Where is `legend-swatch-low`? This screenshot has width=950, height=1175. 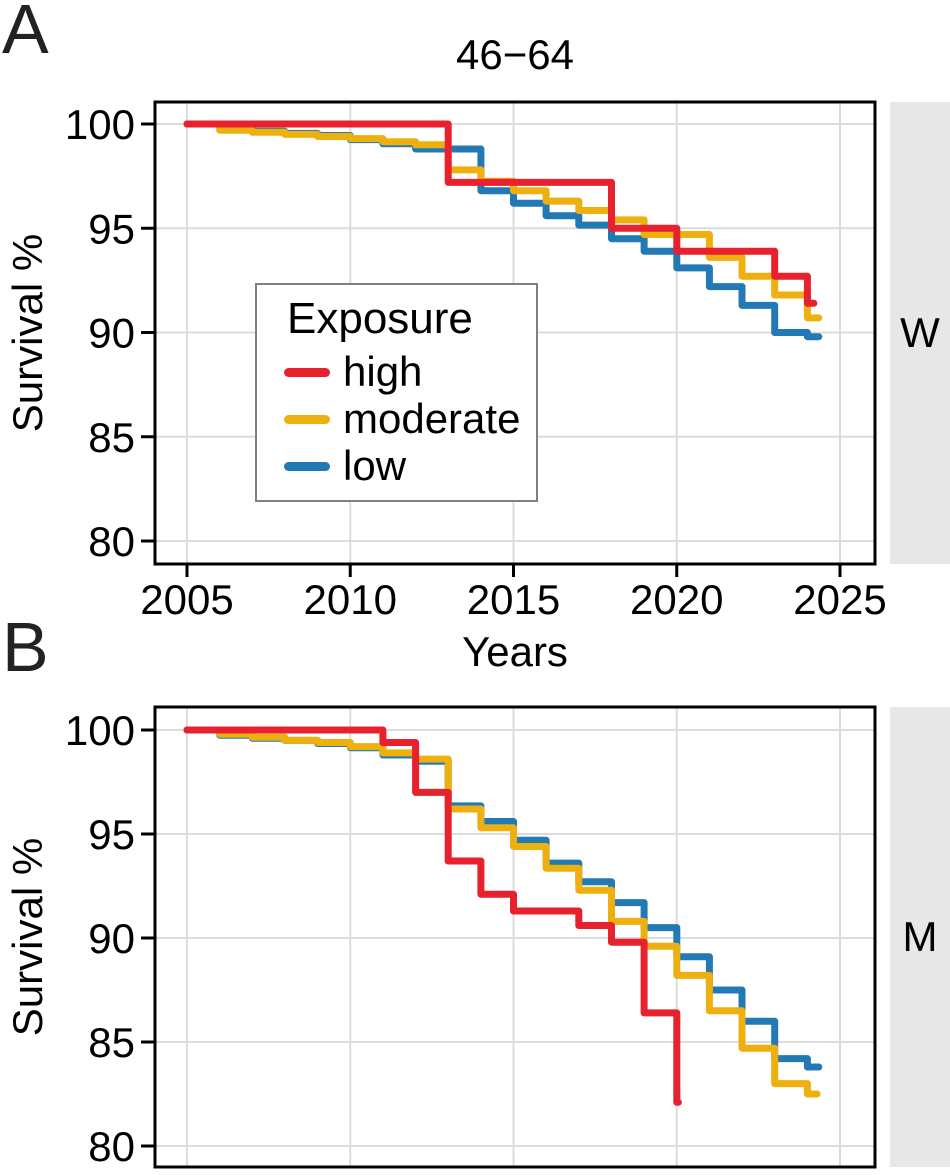 legend-swatch-low is located at coordinates (307, 466).